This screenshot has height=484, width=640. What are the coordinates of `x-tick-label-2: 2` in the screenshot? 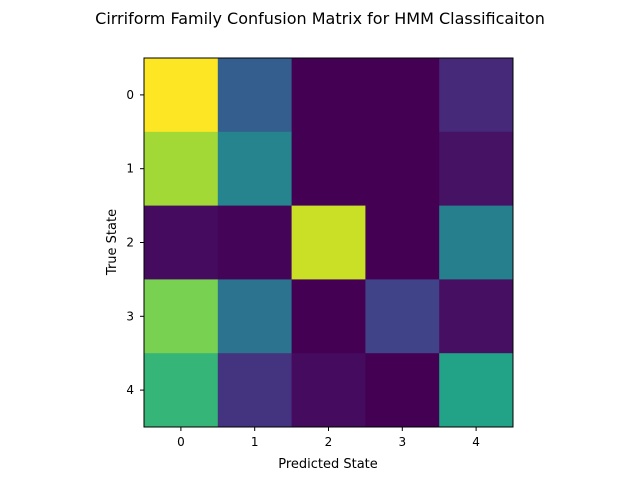 It's located at (329, 442).